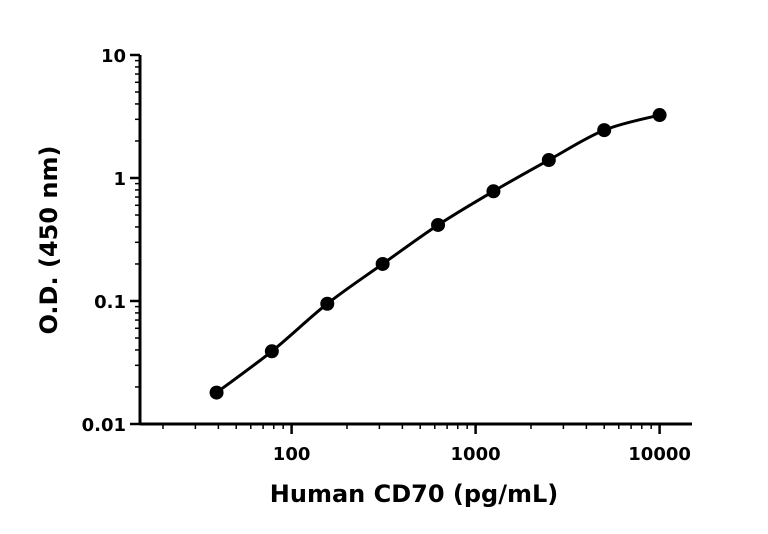 This screenshot has width=768, height=534. Describe the element at coordinates (119, 179) in the screenshot. I see `y-tick-label: 1` at that location.